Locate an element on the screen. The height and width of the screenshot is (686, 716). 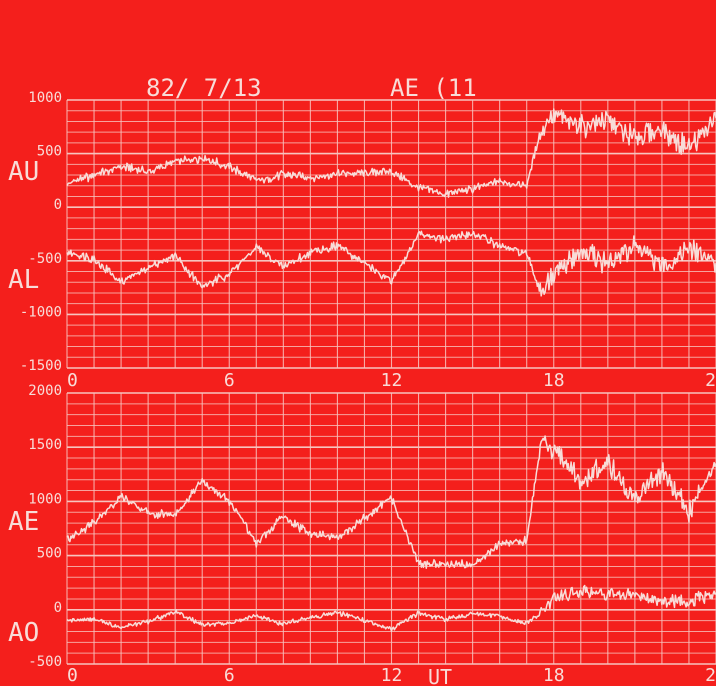
series-label-ae: AE is located at coordinates (23, 522).